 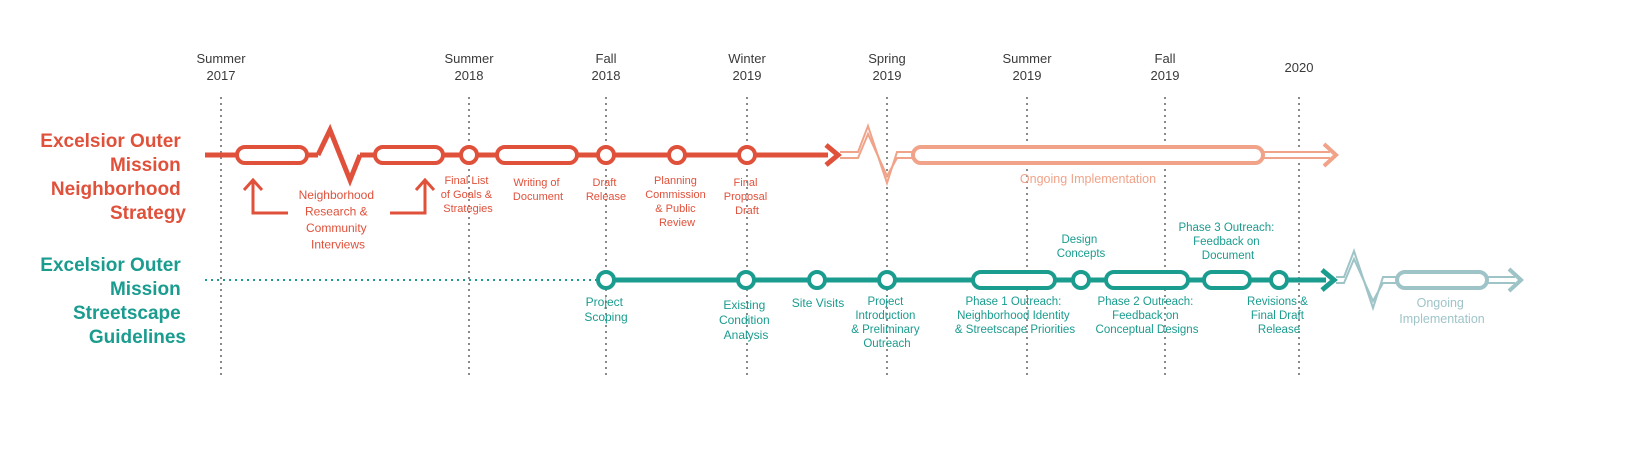 I want to click on strategy-milestone-draft-release, so click(x=606, y=155).